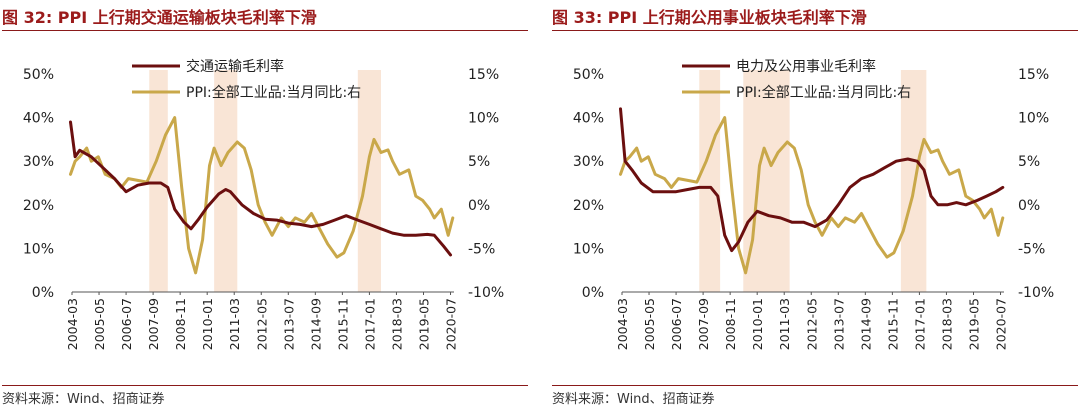  What do you see at coordinates (235, 66) in the screenshot?
I see `legend-label: 交通运输毛利率` at bounding box center [235, 66].